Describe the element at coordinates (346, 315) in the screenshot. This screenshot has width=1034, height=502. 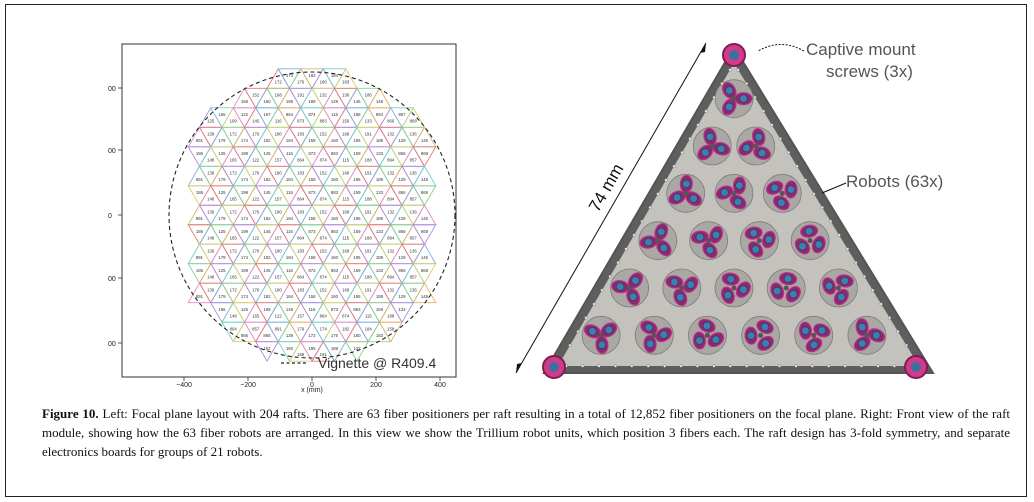
I see `raft-id: 874` at that location.